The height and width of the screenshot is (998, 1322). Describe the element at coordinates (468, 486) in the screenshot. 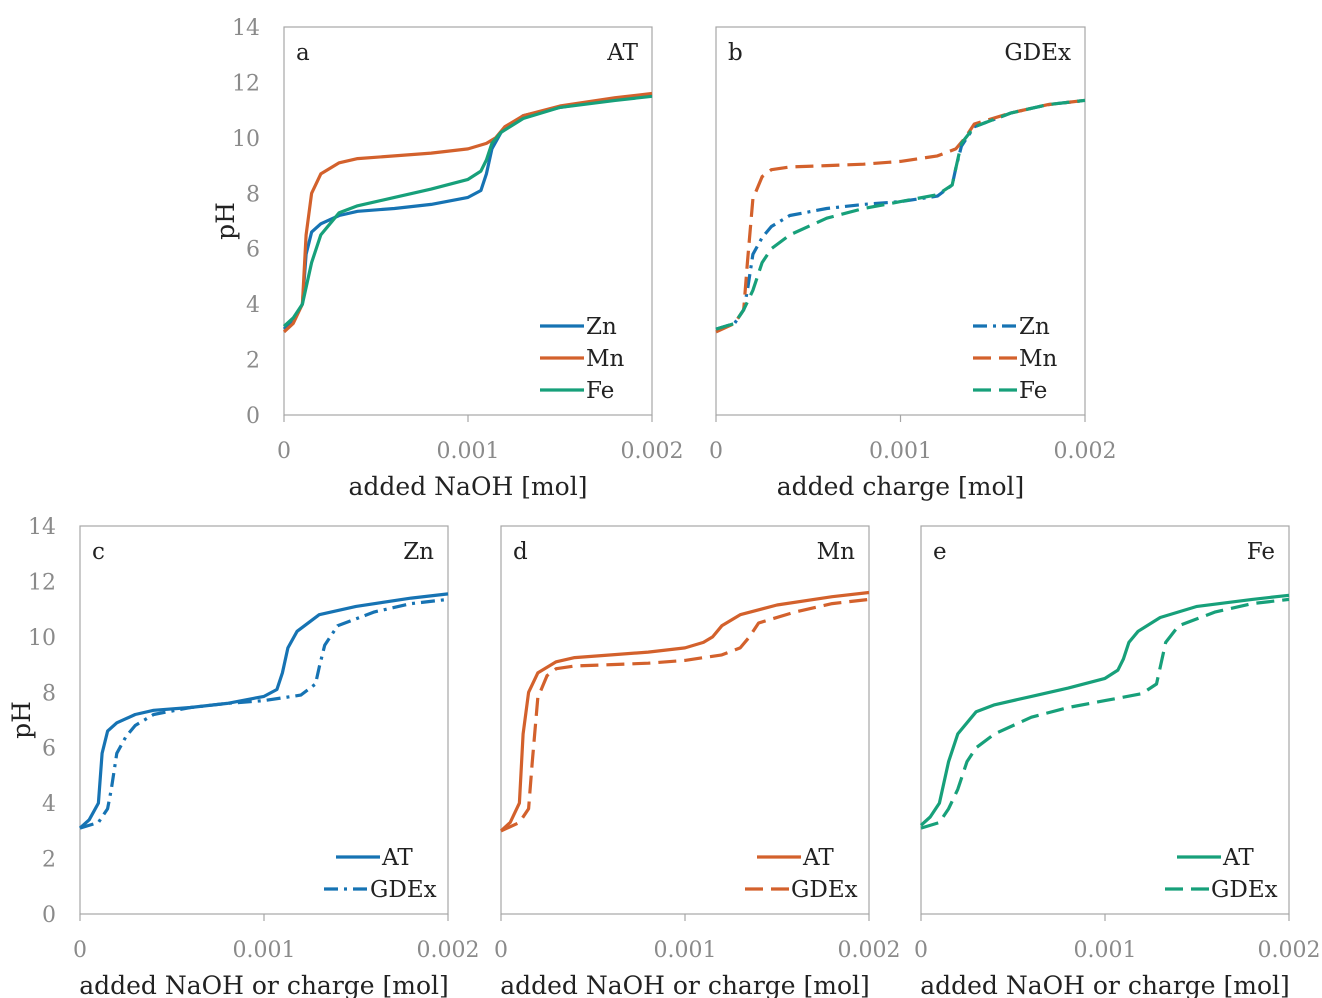

I see `x-axis-title: added NaOH [mol]` at that location.